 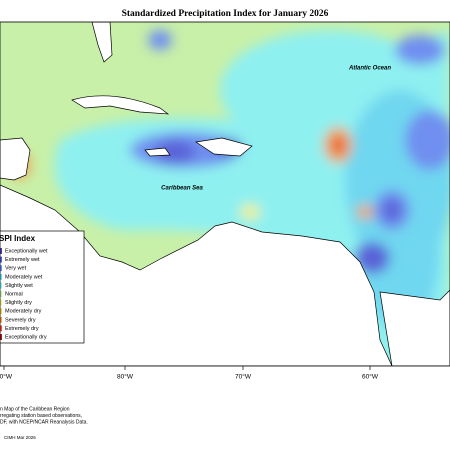 What do you see at coordinates (16, 269) in the screenshot?
I see `legend-label: Very wet` at bounding box center [16, 269].